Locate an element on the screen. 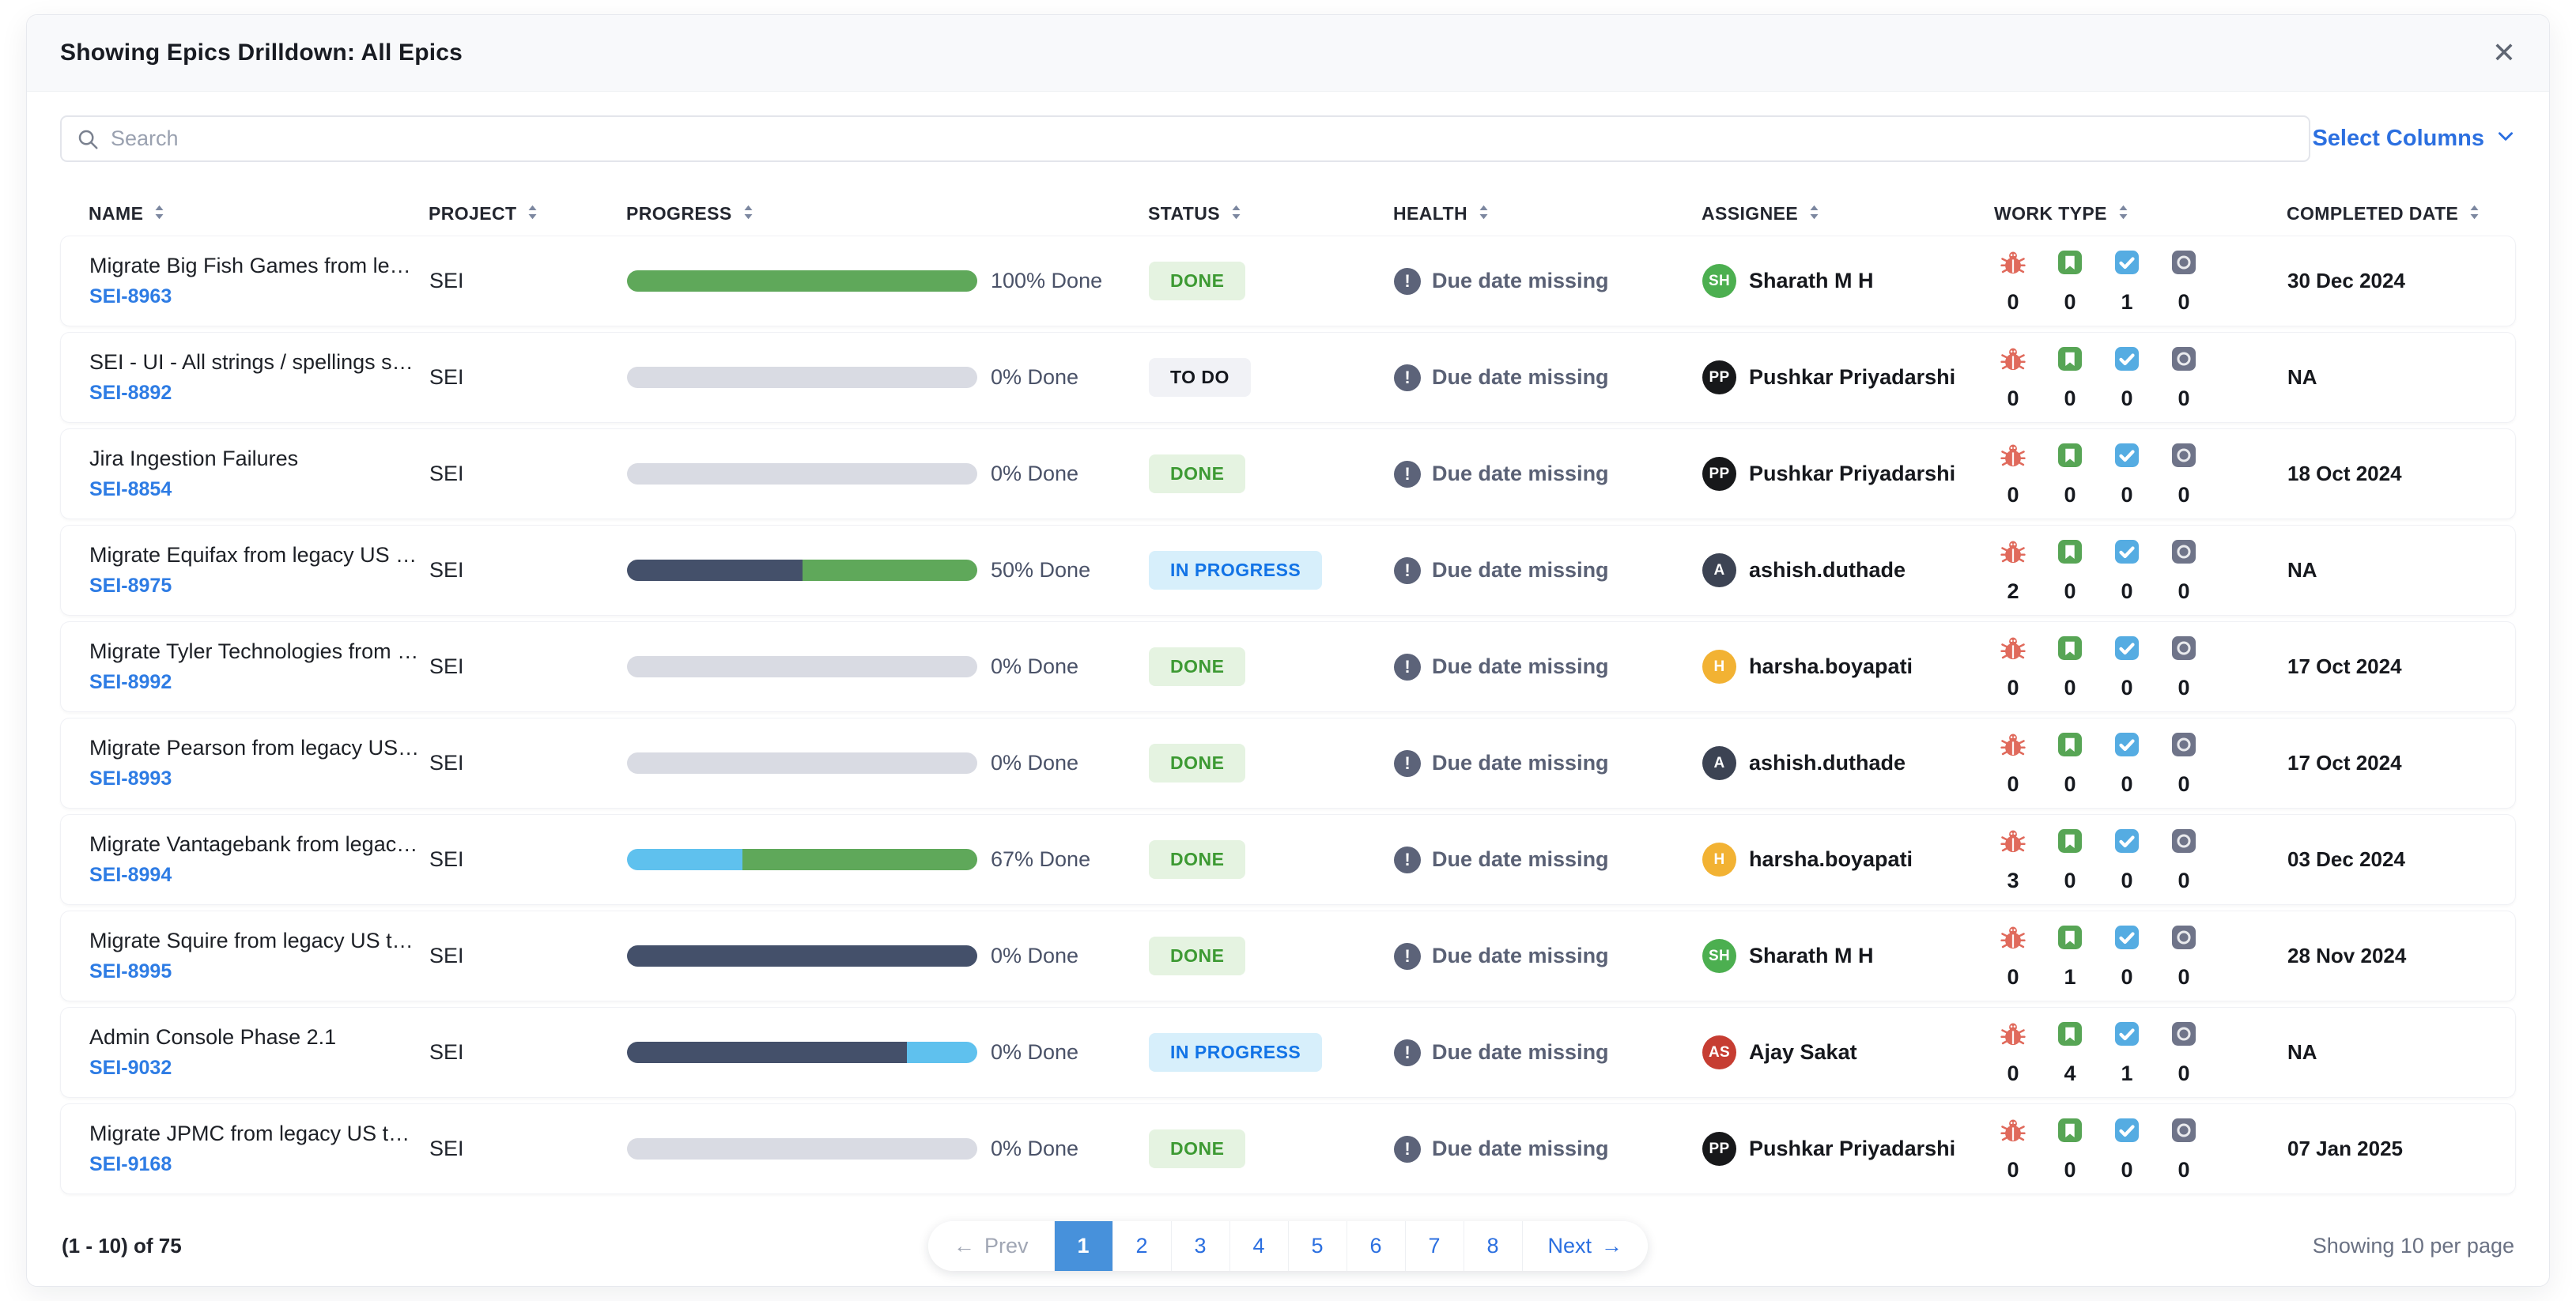  pagination-page-8: 8 is located at coordinates (1493, 1245).